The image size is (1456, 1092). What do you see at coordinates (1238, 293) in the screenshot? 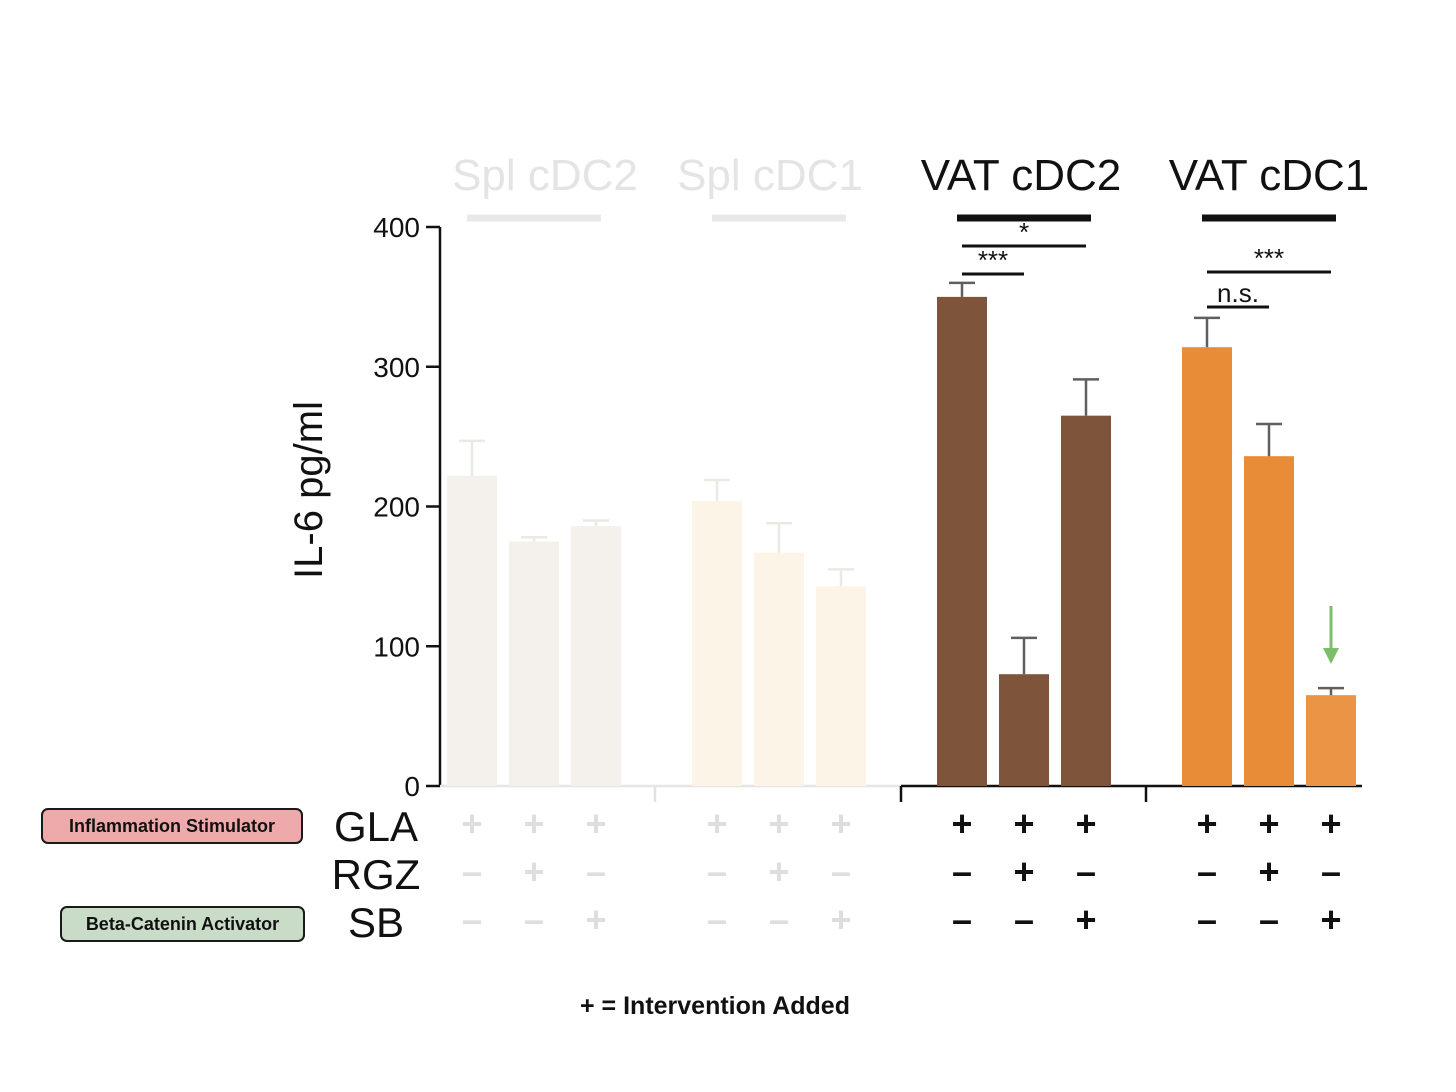
I see `significance-label: n.s.` at bounding box center [1238, 293].